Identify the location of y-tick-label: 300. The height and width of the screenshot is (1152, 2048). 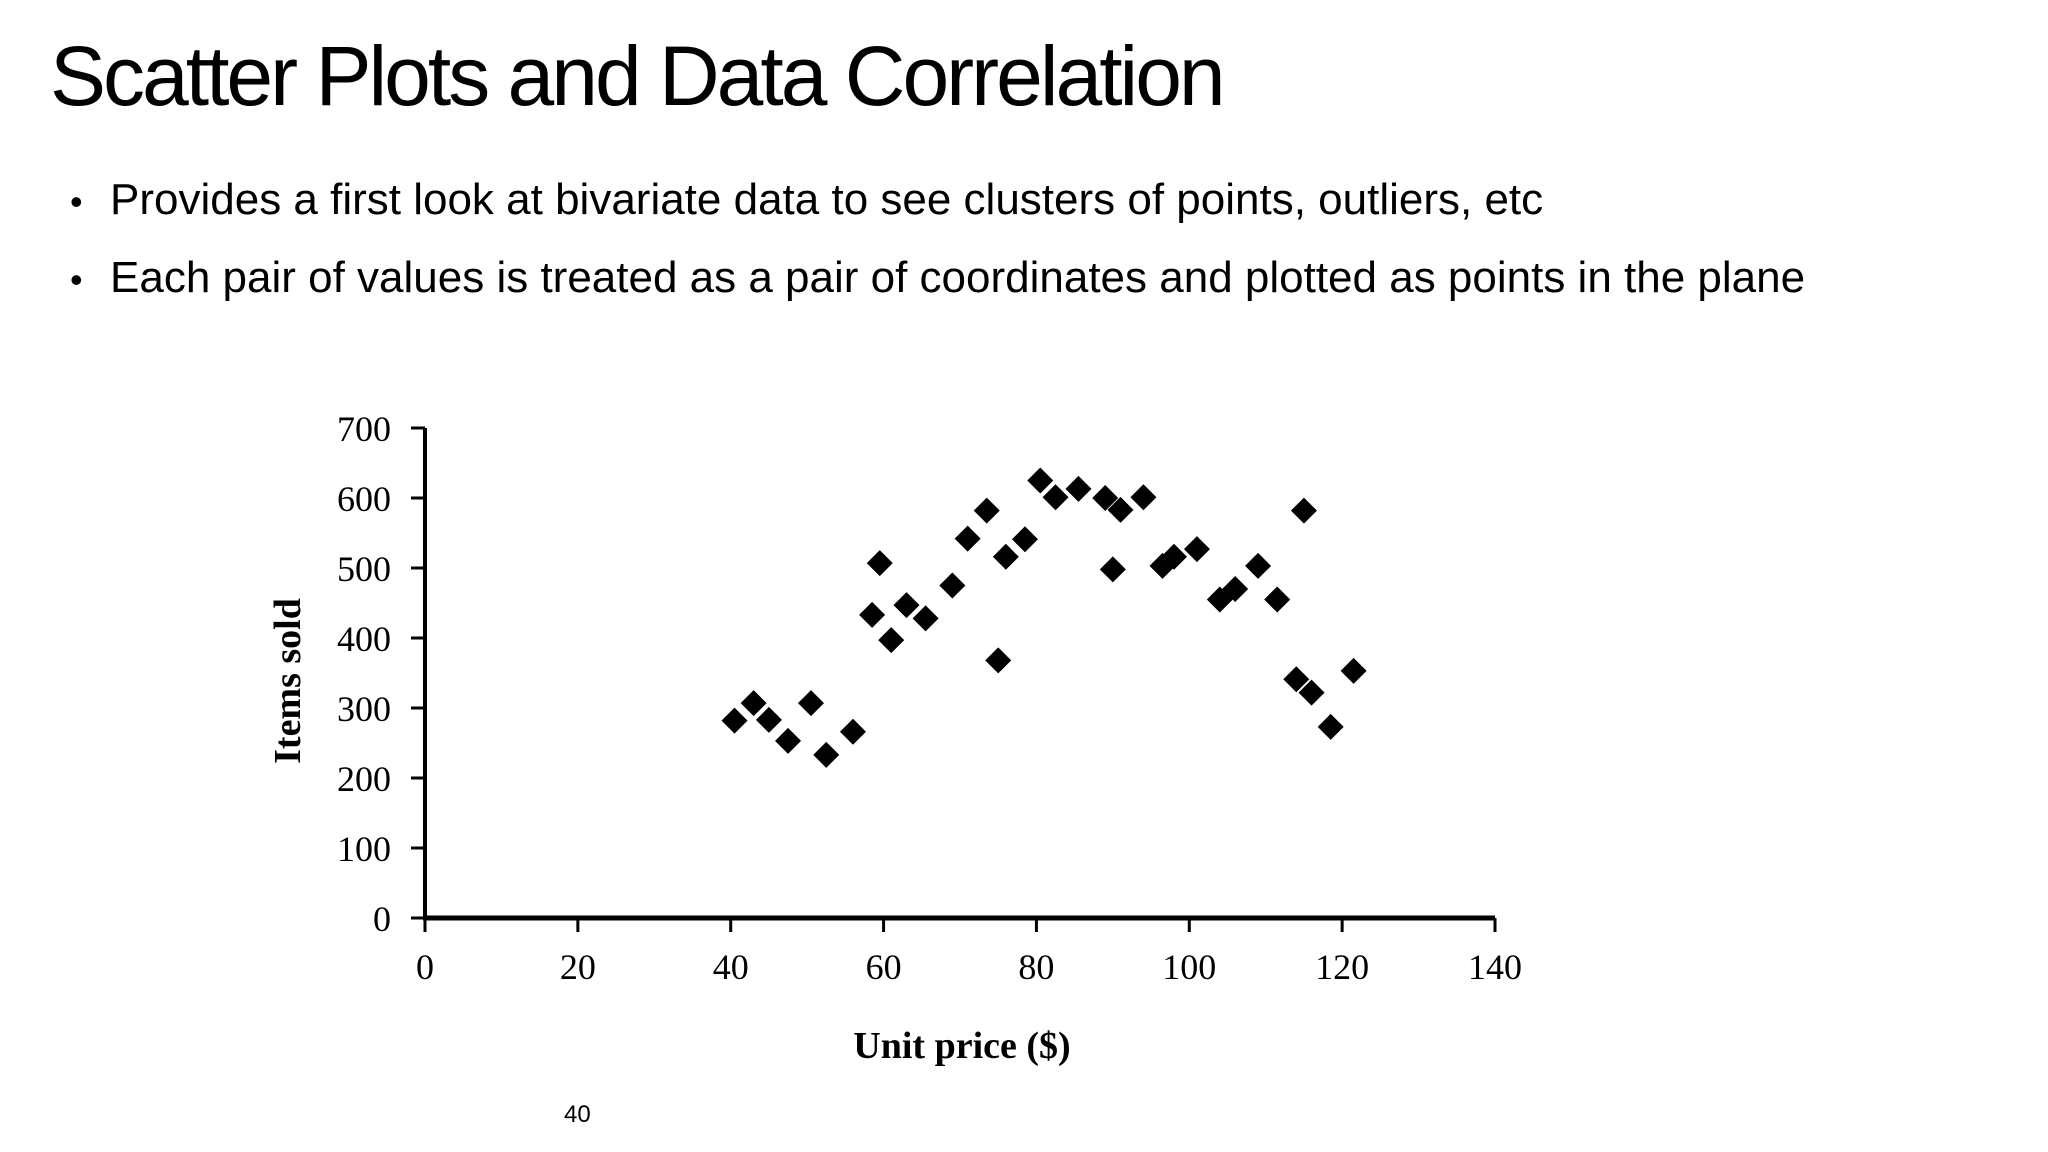
(364, 709).